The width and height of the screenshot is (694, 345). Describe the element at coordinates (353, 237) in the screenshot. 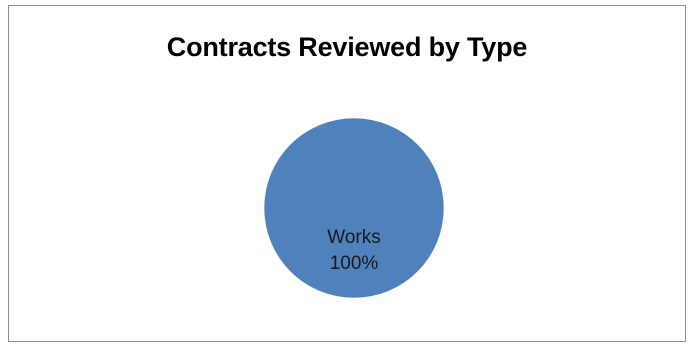

I see `data-label-category: Works` at that location.